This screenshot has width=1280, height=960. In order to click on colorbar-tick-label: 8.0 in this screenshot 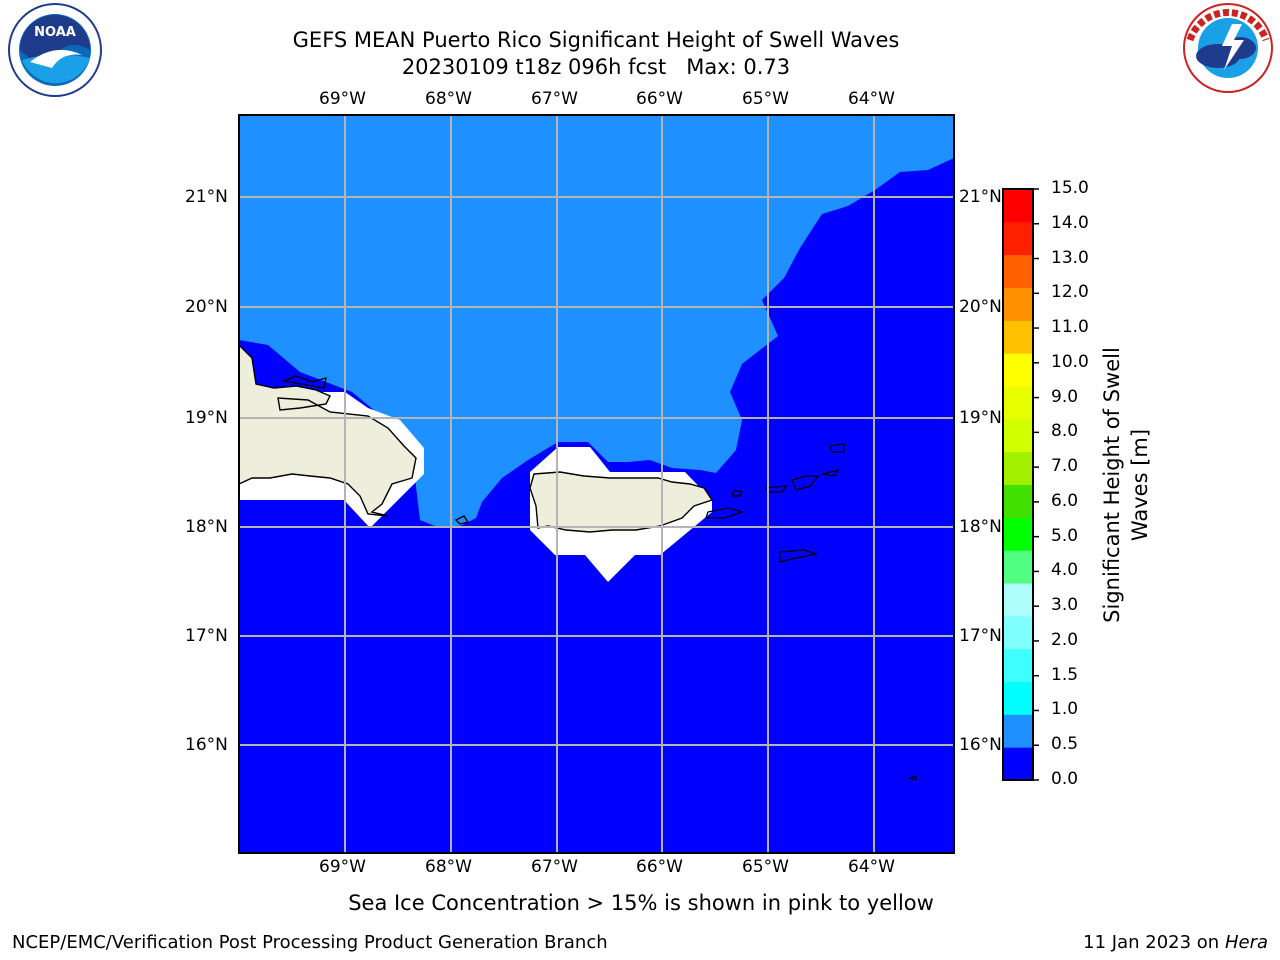, I will do `click(1065, 431)`.